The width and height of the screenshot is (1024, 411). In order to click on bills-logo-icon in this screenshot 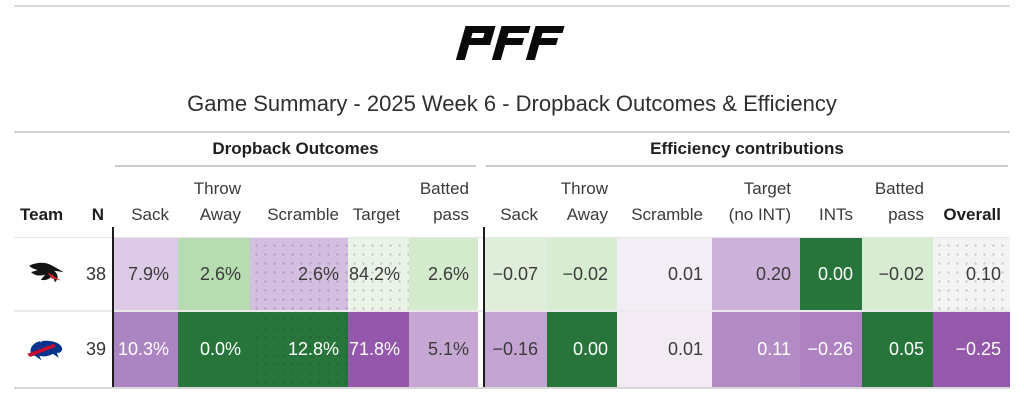, I will do `click(45, 348)`.